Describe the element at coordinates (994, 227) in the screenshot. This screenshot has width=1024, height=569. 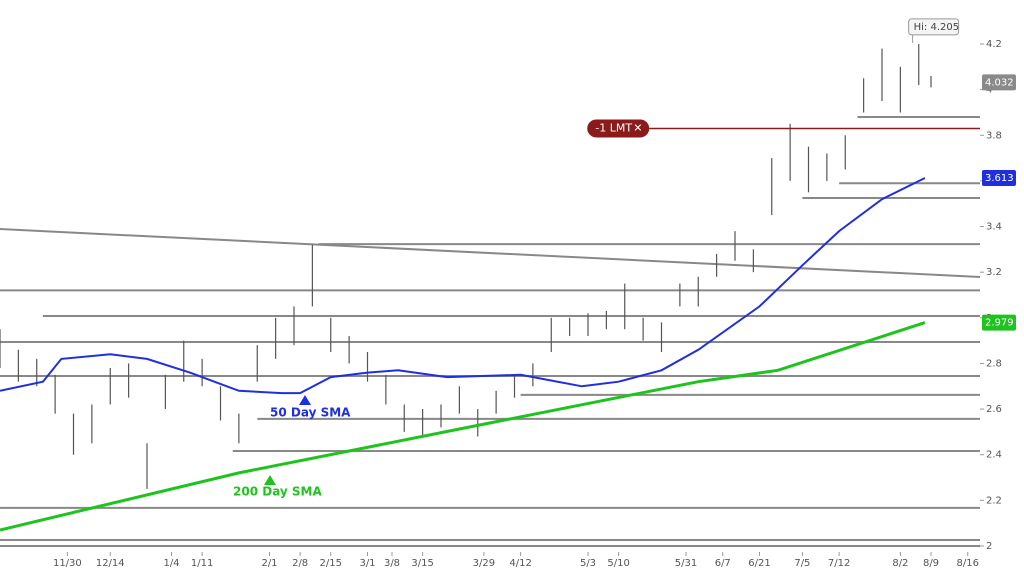
I see `y-tick-label: 3.4` at that location.